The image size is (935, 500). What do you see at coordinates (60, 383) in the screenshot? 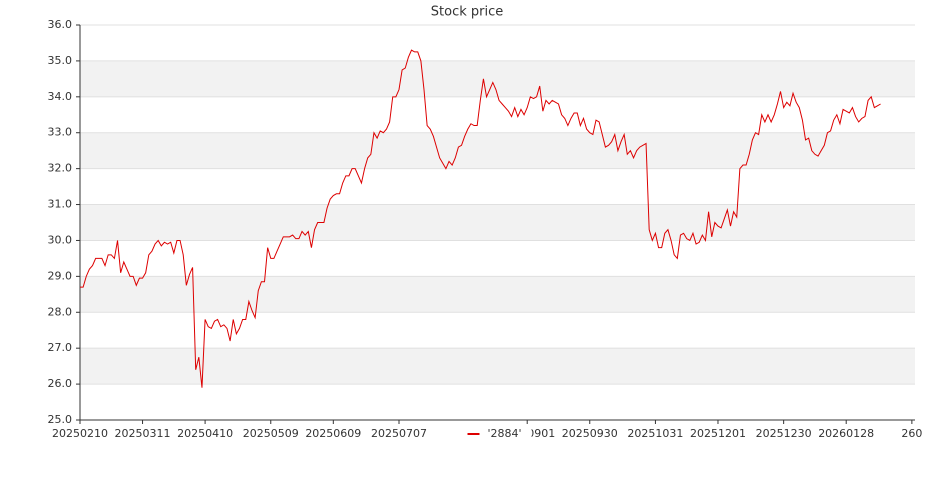
I see `y-tick-label: 26.0` at bounding box center [60, 383].